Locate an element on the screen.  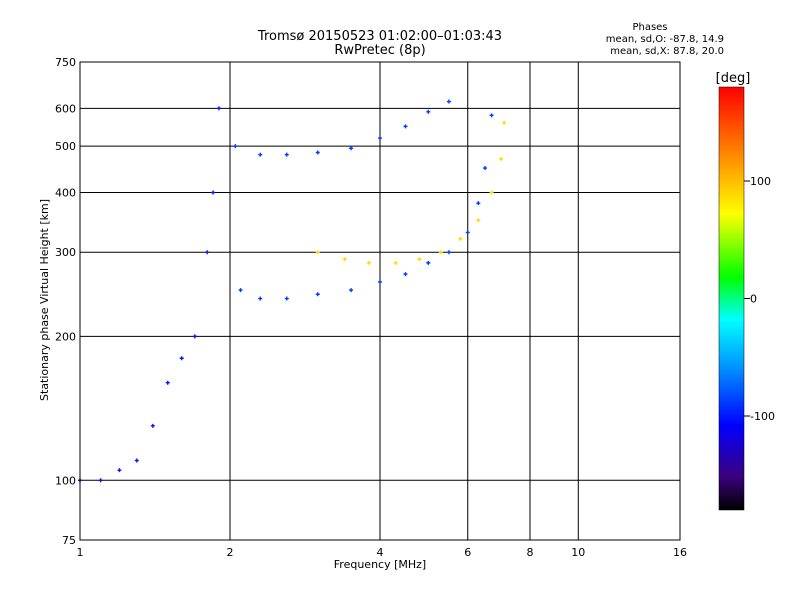
y-axis-label: Stationary phase Virtual Height [km] is located at coordinates (44, 300).